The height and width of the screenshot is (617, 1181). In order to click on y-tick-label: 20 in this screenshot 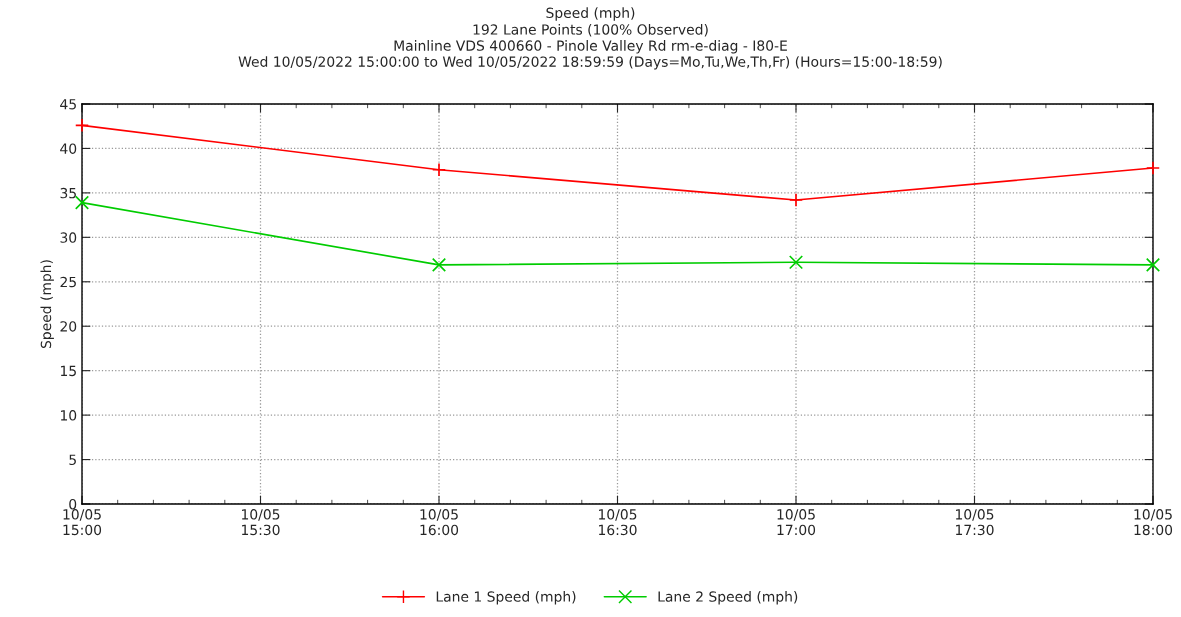, I will do `click(68, 326)`.